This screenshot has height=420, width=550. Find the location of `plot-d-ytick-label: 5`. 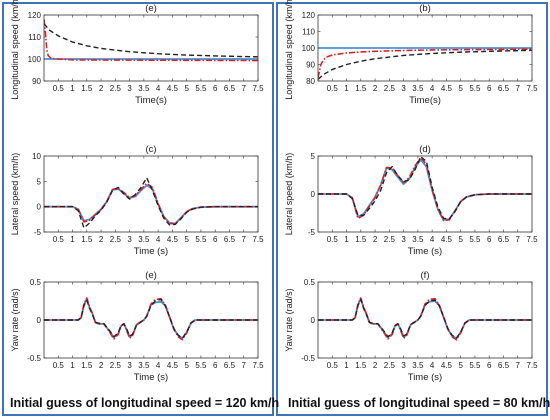

plot-d-ytick-label: 5 is located at coordinates (313, 156).